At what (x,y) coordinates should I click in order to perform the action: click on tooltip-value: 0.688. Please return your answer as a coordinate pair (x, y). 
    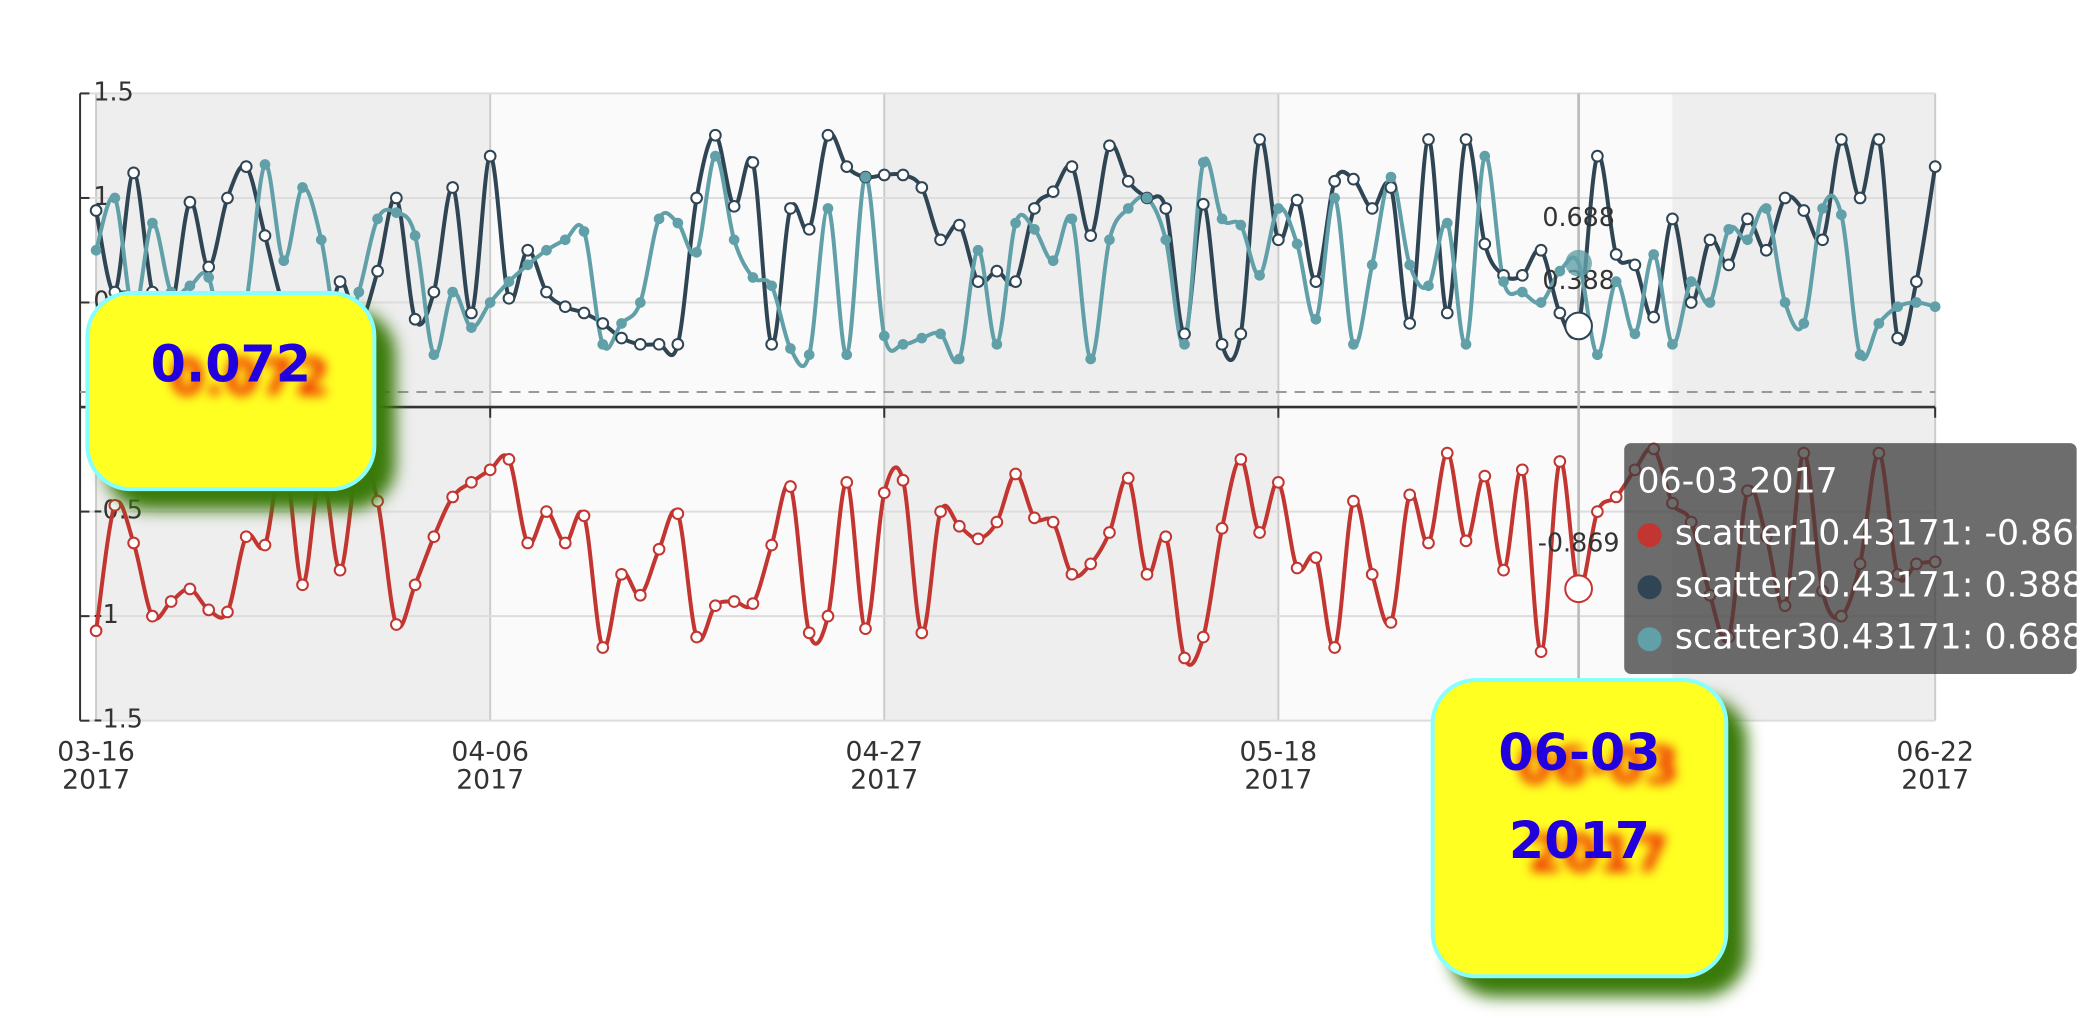
    Looking at the image, I should click on (2033, 637).